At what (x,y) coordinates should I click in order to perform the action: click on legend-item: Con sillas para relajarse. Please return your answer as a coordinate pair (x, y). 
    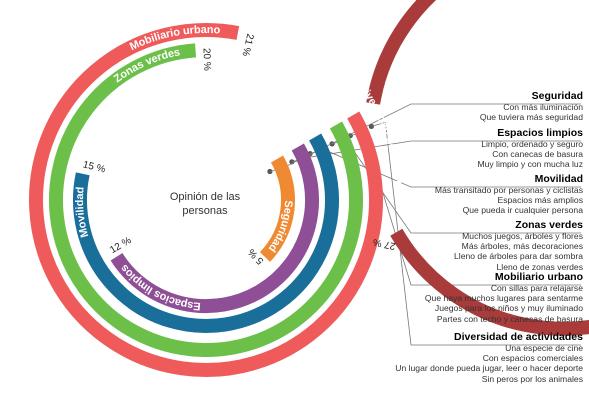
    Looking at the image, I should click on (536, 288).